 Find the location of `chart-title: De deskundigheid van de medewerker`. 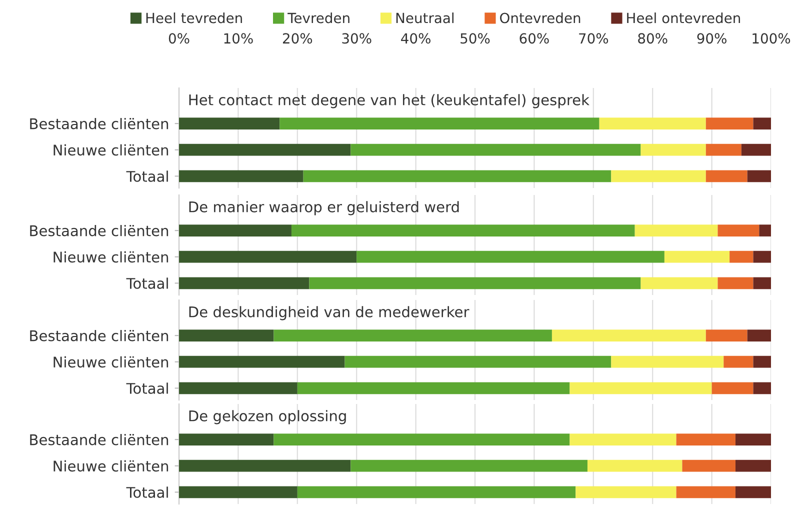

chart-title: De deskundigheid van de medewerker is located at coordinates (329, 313).